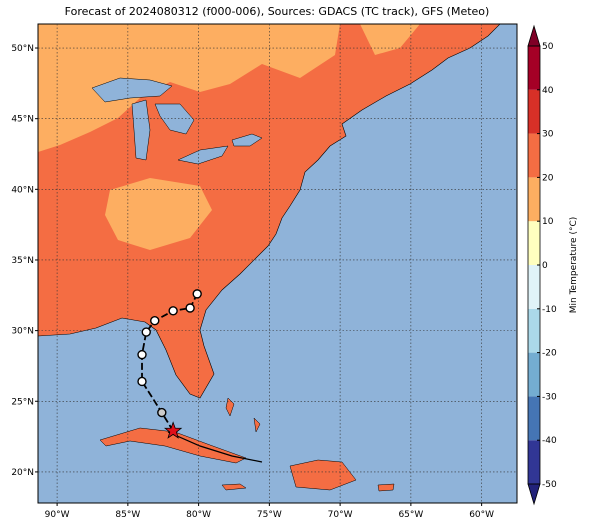  What do you see at coordinates (22, 332) in the screenshot?
I see `lat-tick-label: 30°N` at bounding box center [22, 332].